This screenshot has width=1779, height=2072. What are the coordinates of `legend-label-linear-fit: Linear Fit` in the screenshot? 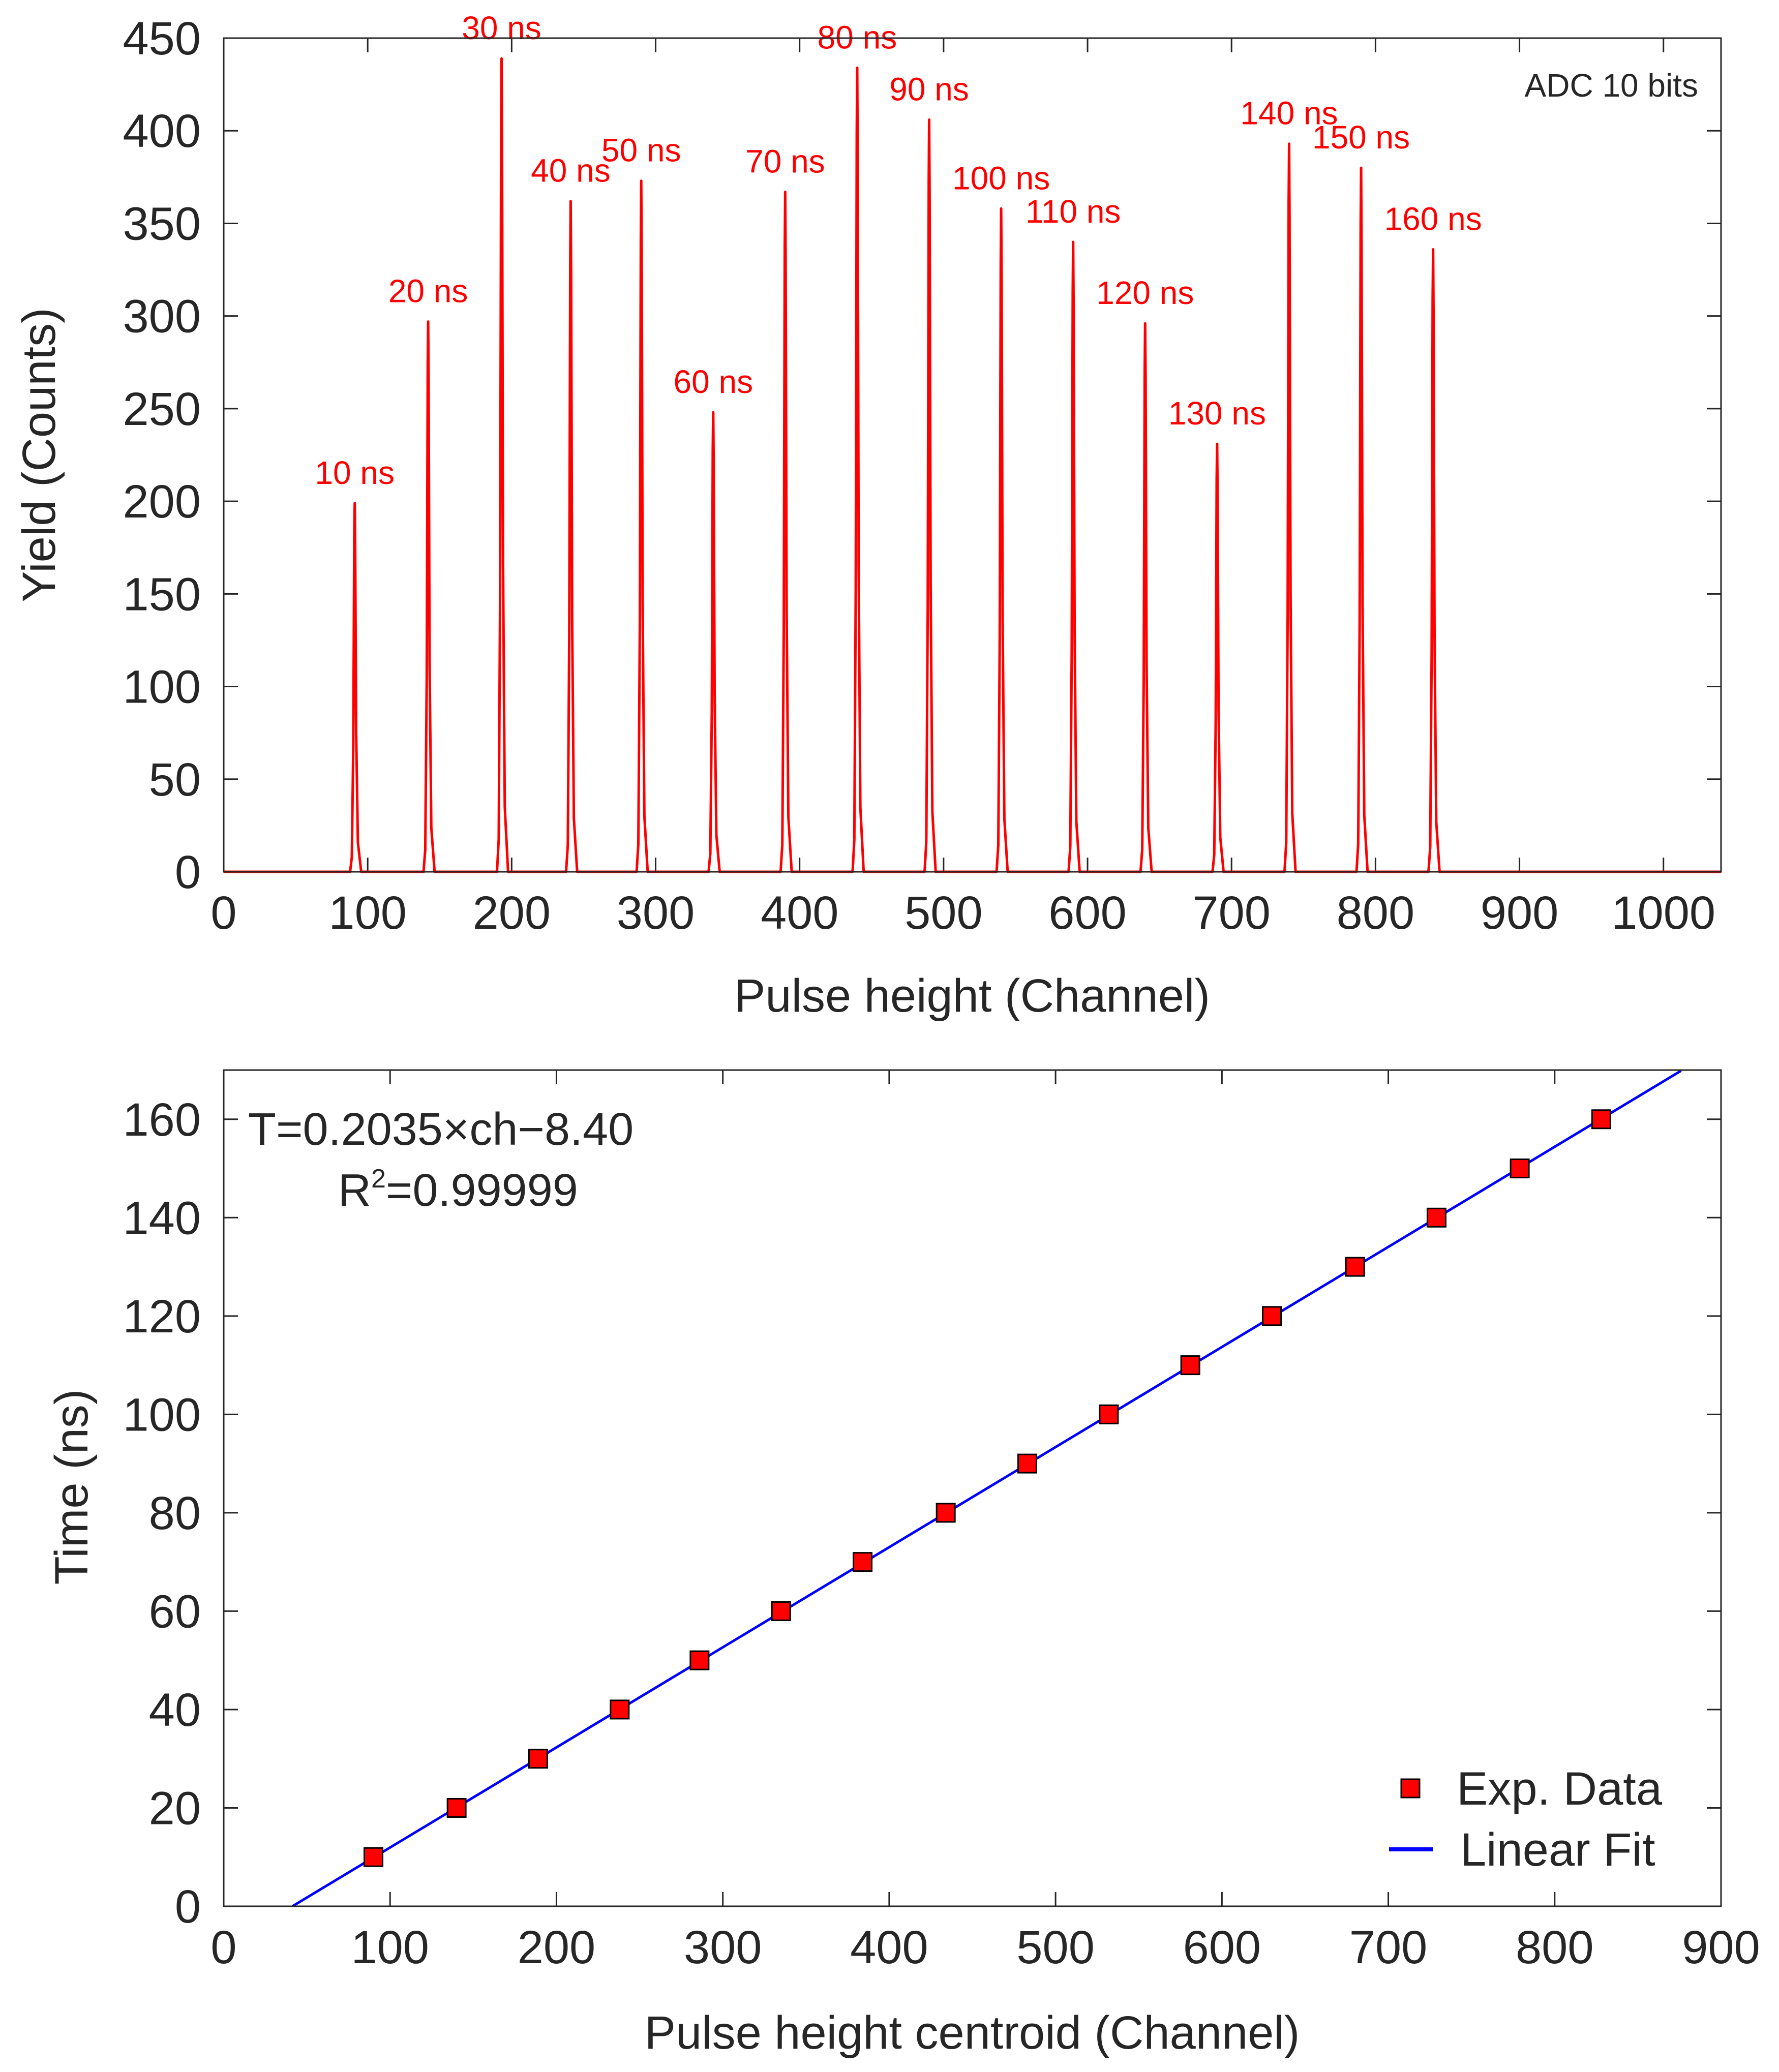 It's located at (1557, 1850).